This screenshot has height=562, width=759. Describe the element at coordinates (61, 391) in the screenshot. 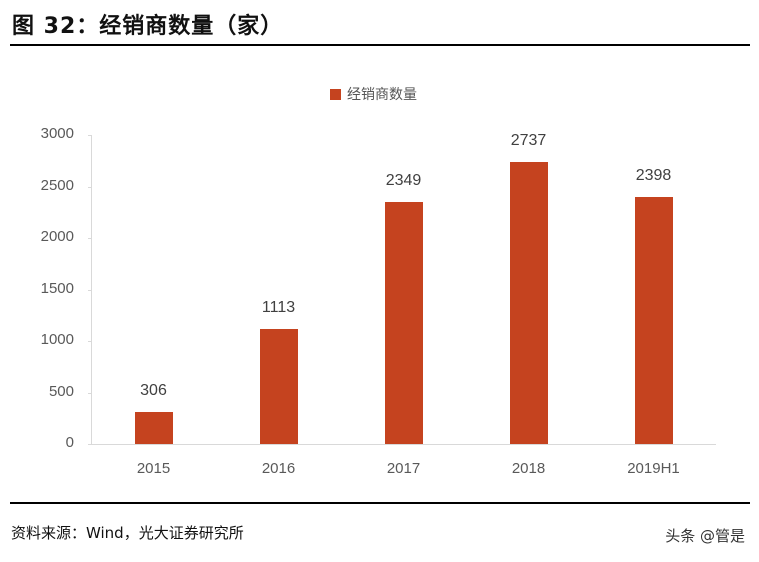

I see `y-tick-label: 500` at that location.